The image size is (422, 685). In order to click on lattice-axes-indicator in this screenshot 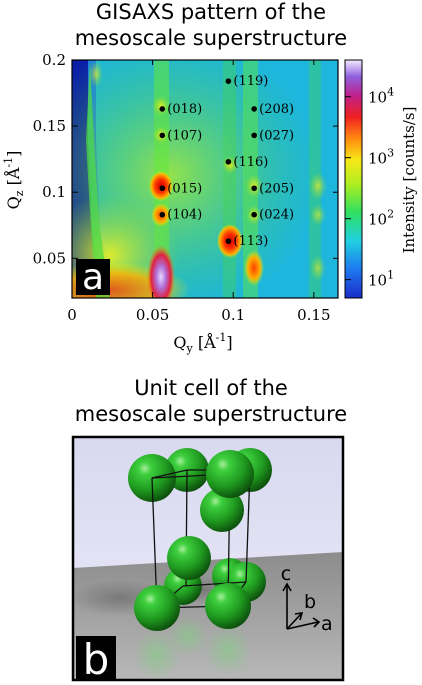, I will do `click(301, 606)`.